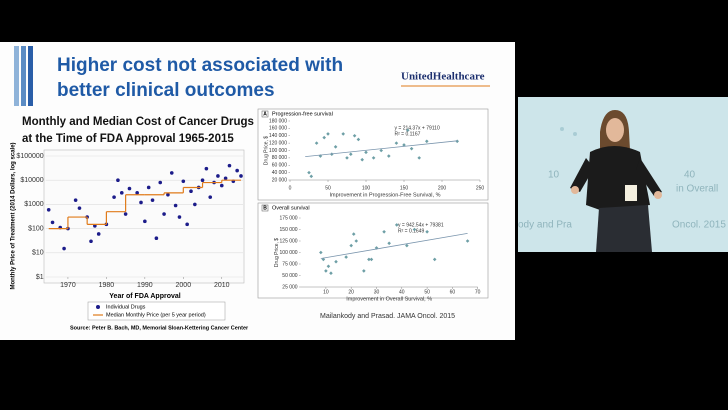  Describe the element at coordinates (280, 180) in the screenshot. I see `y-tick-label: 20 000` at that location.